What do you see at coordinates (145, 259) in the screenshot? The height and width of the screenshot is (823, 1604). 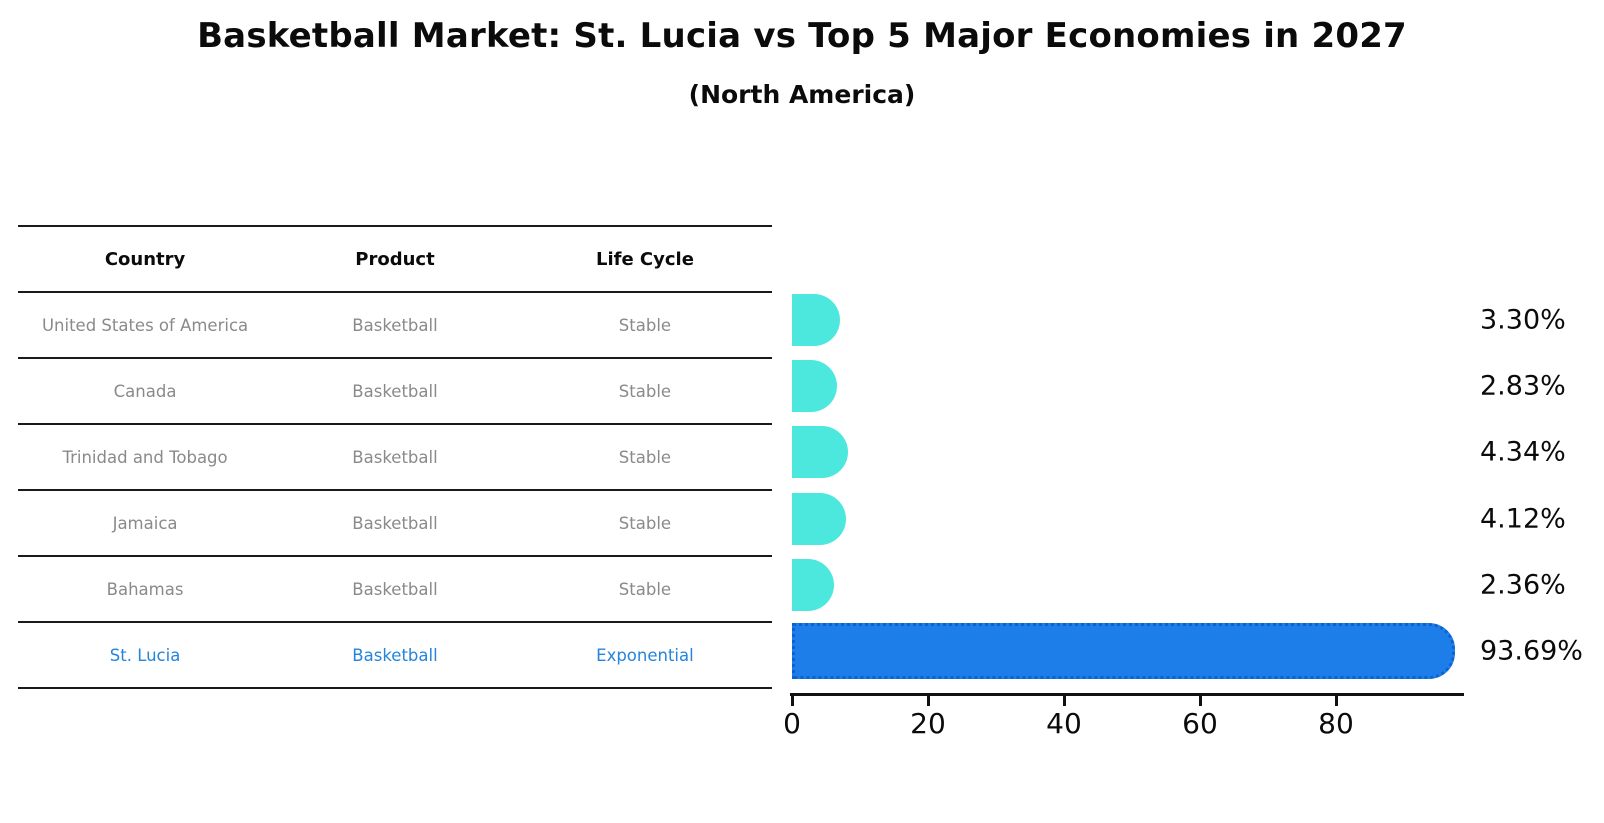 I see `column-header-country: Country` at bounding box center [145, 259].